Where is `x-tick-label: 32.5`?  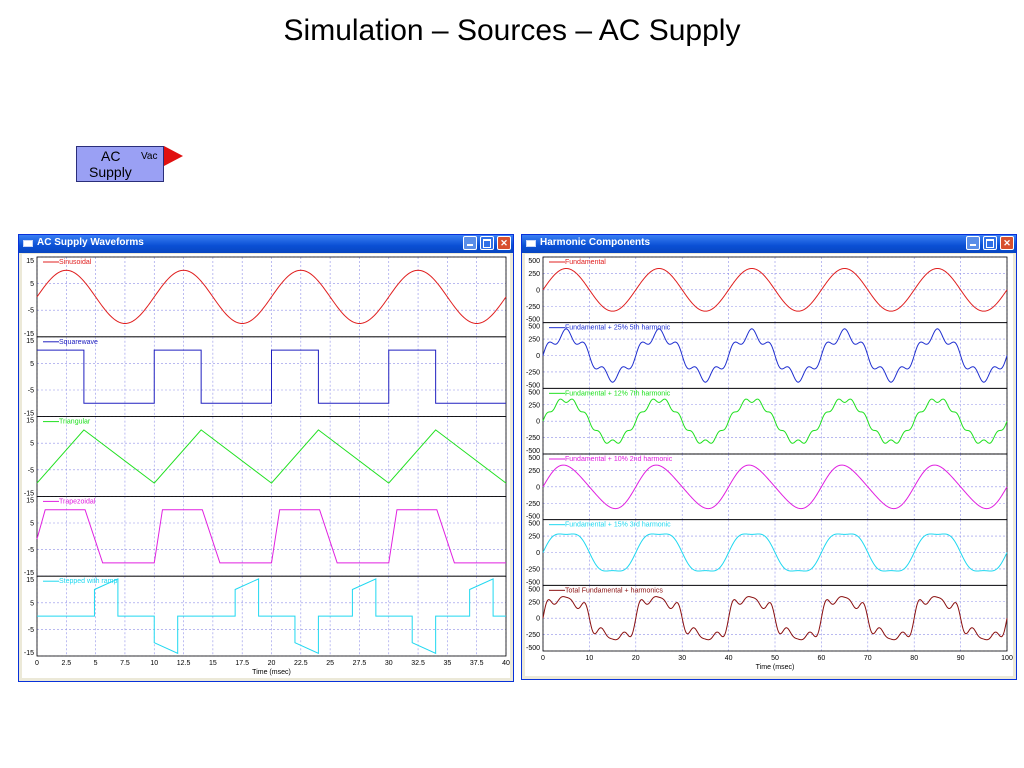 x-tick-label: 32.5 is located at coordinates (418, 663).